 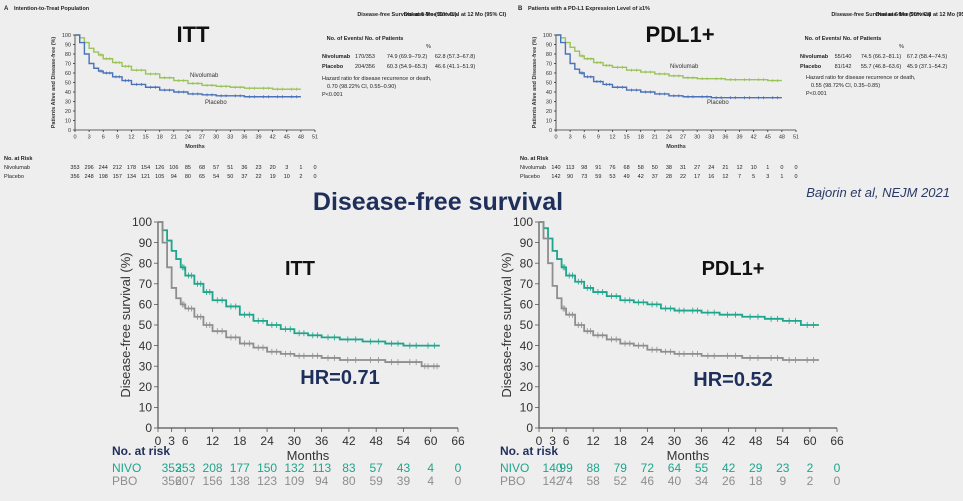 I want to click on y-tick-label: 70, so click(x=527, y=284).